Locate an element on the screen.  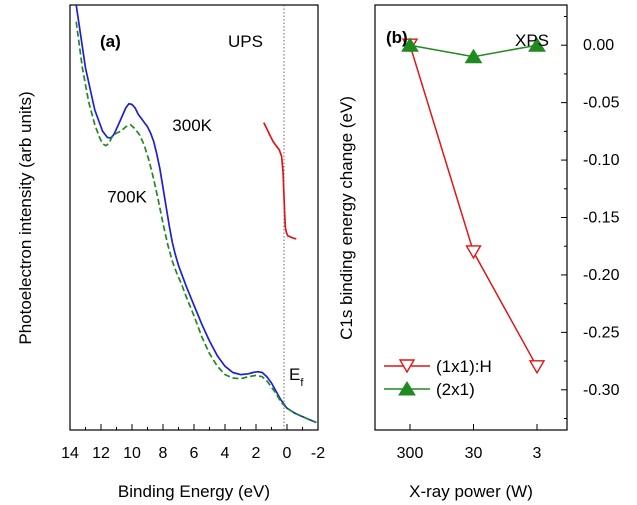
label-300k: 300K is located at coordinates (192, 125).